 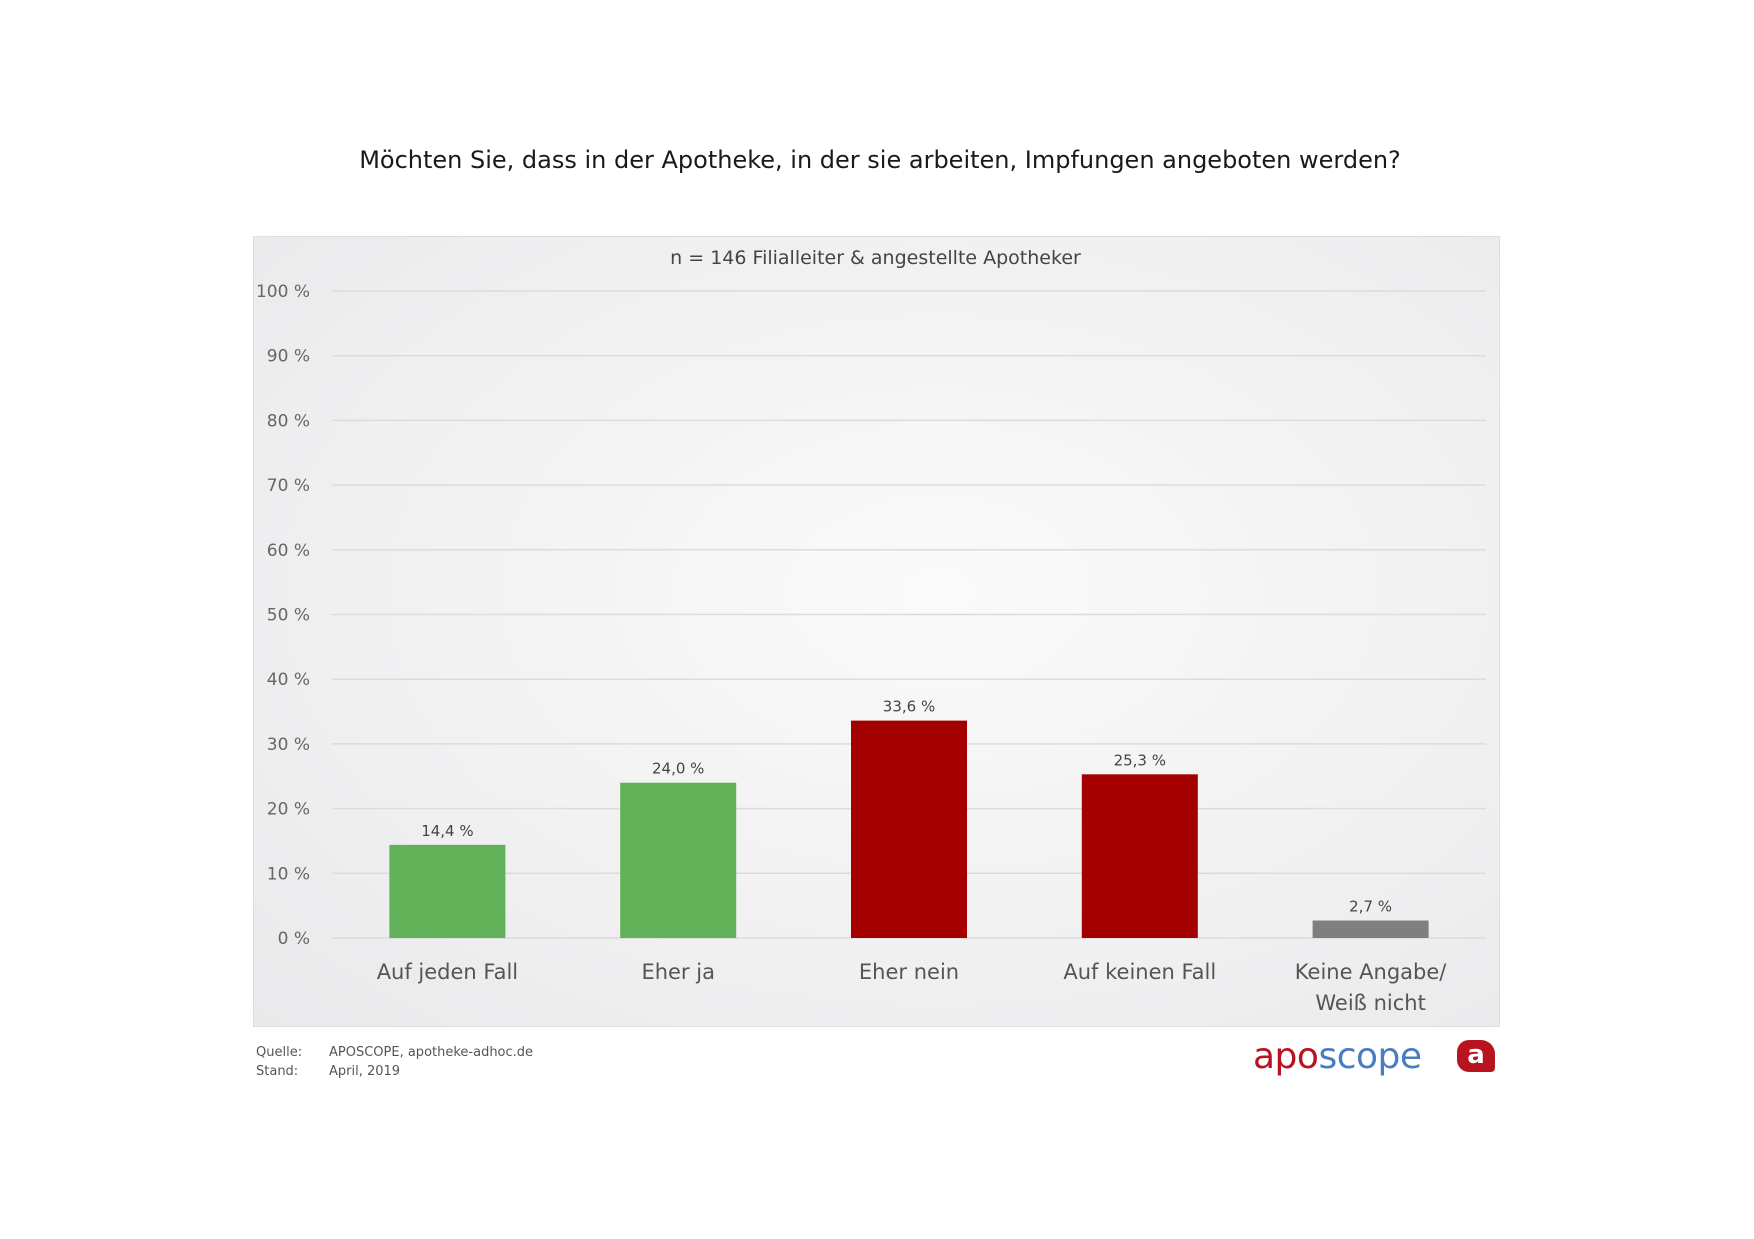 What do you see at coordinates (277, 1071) in the screenshot?
I see `date-label: Stand:` at bounding box center [277, 1071].